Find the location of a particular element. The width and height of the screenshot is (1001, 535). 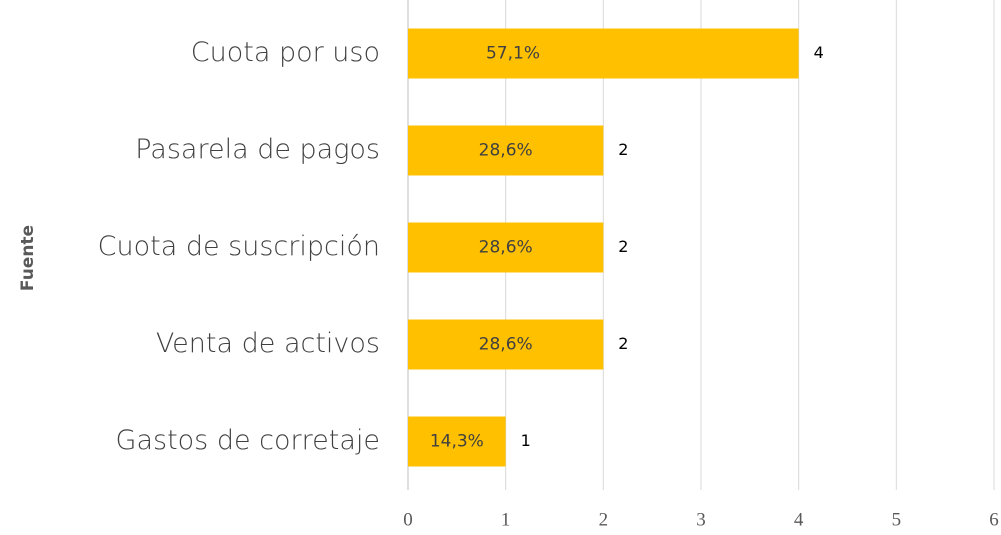

percentage-label: 14,3% is located at coordinates (457, 442).